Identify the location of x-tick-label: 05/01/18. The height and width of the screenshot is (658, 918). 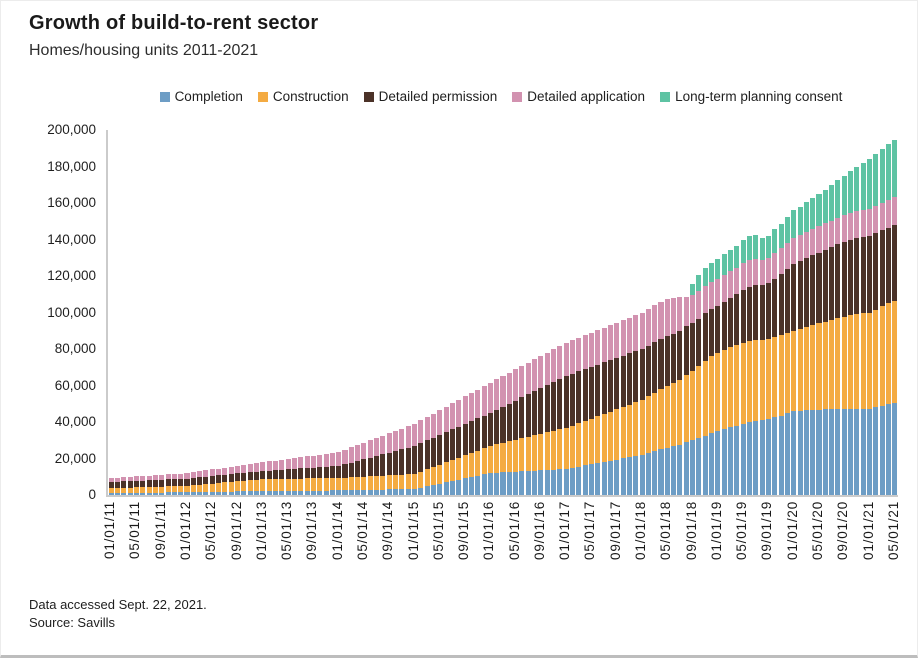
(666, 530).